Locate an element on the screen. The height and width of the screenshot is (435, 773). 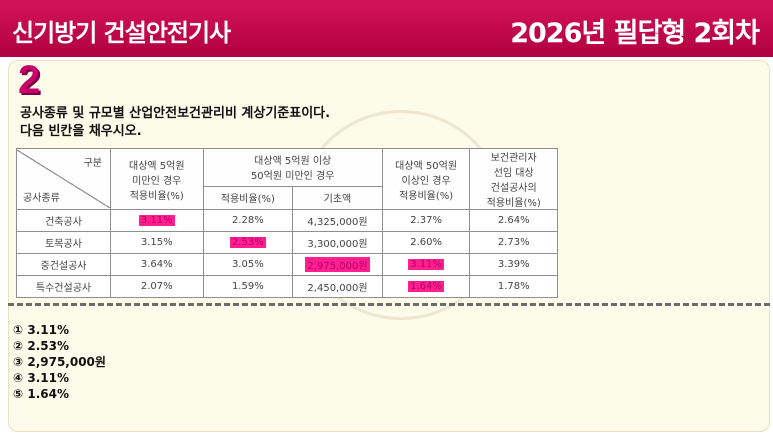
header-5-to-50-line2: 50억원 미만인 경우 is located at coordinates (292, 177).